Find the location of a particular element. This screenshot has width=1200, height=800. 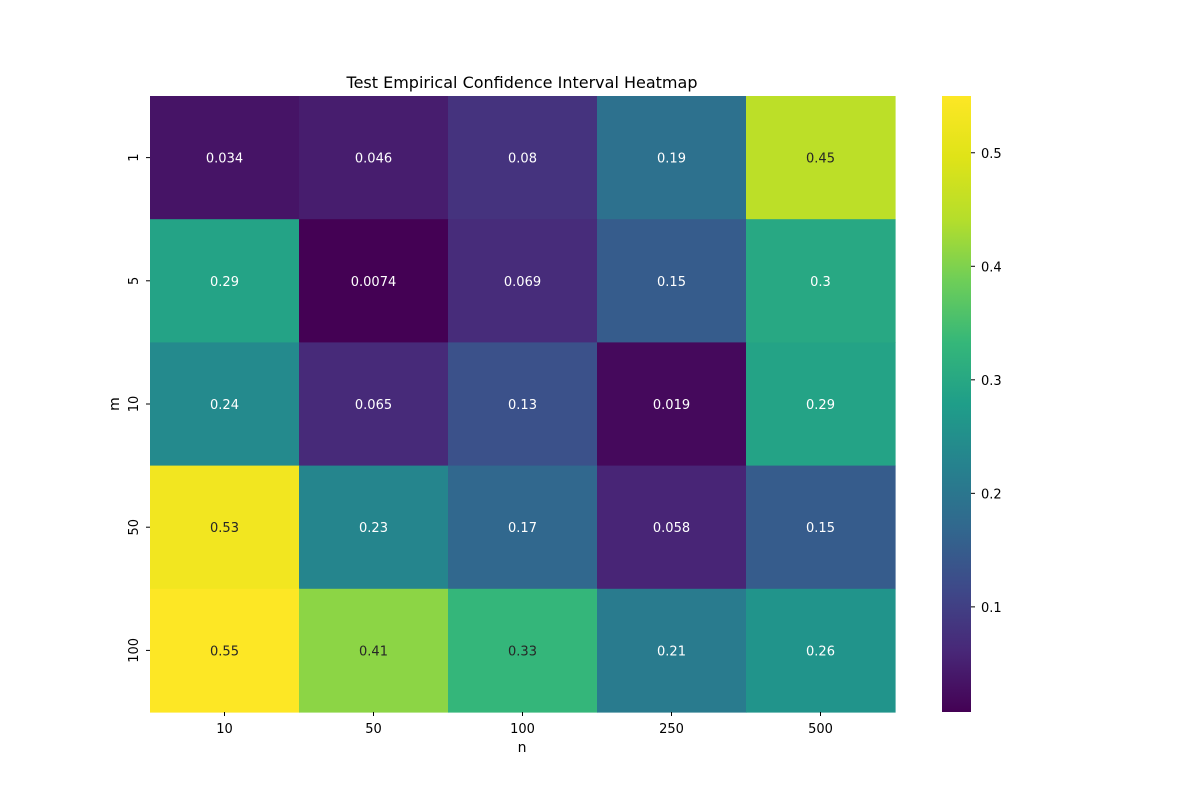

x-tick-label: 50 is located at coordinates (373, 729).